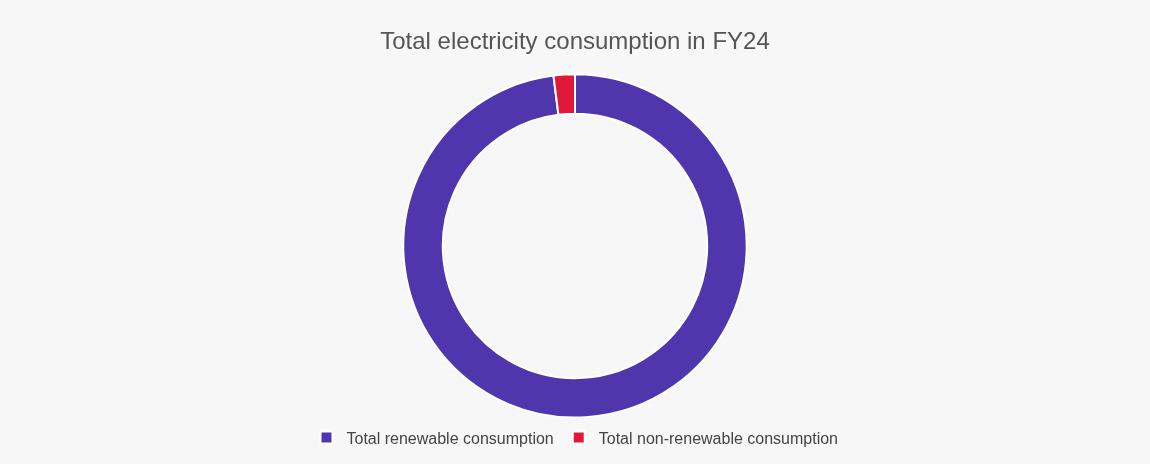  I want to click on legend-label: Total non-renewable consumption, so click(718, 438).